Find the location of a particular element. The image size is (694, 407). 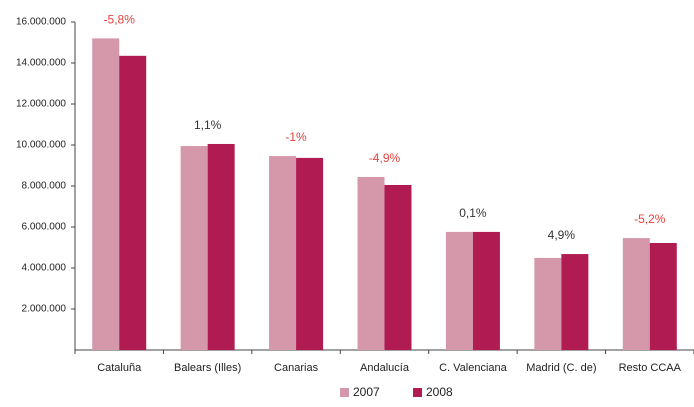

y-tick-label: 8.000.000 is located at coordinates (44, 186).